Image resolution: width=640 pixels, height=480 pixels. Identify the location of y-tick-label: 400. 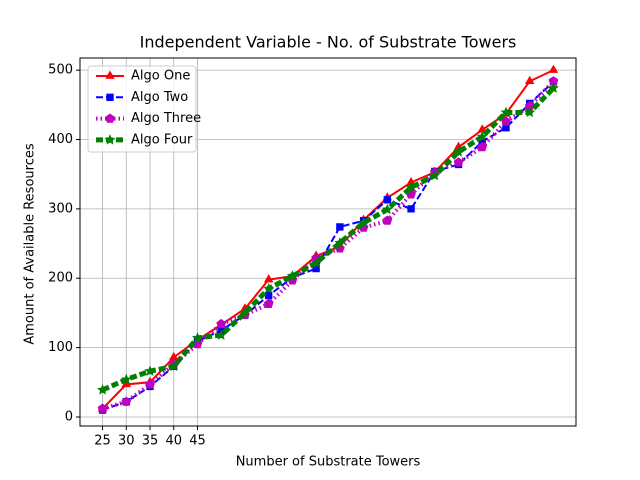
(60, 139).